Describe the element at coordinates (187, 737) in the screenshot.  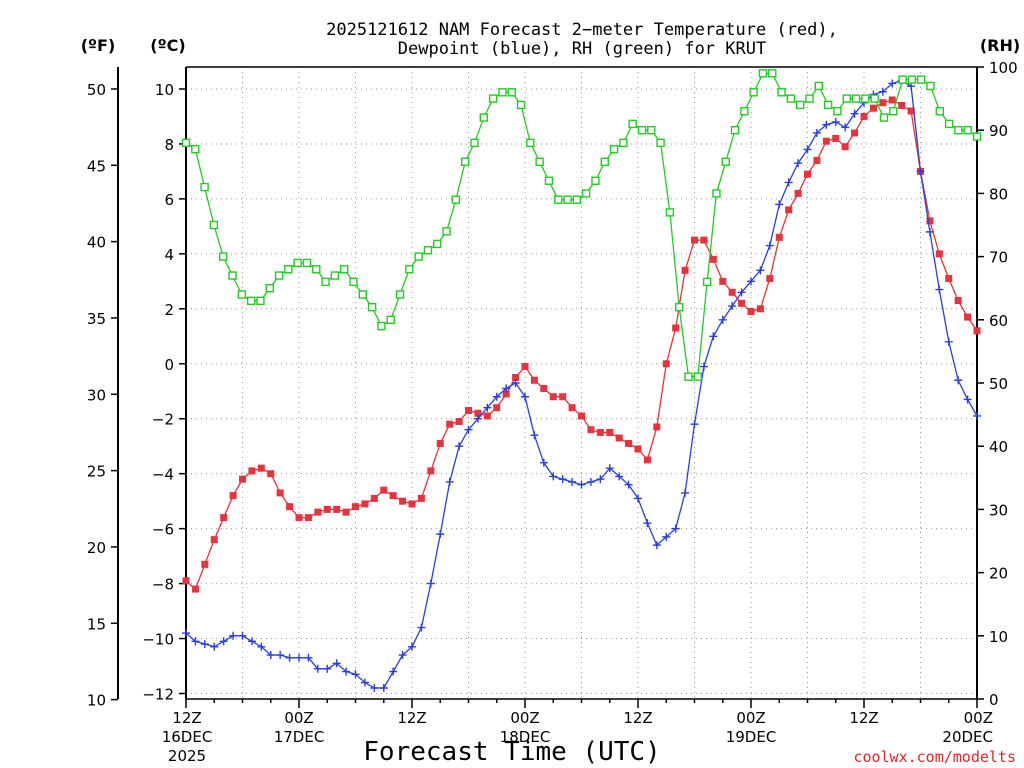
I see `x-tick-label-date: 16DEC` at that location.